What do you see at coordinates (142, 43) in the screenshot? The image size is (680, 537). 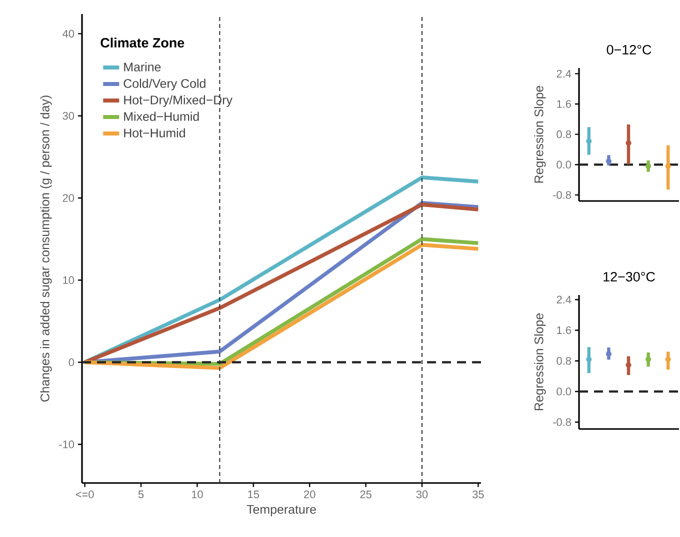 I see `legend-title: Climate Zone` at bounding box center [142, 43].